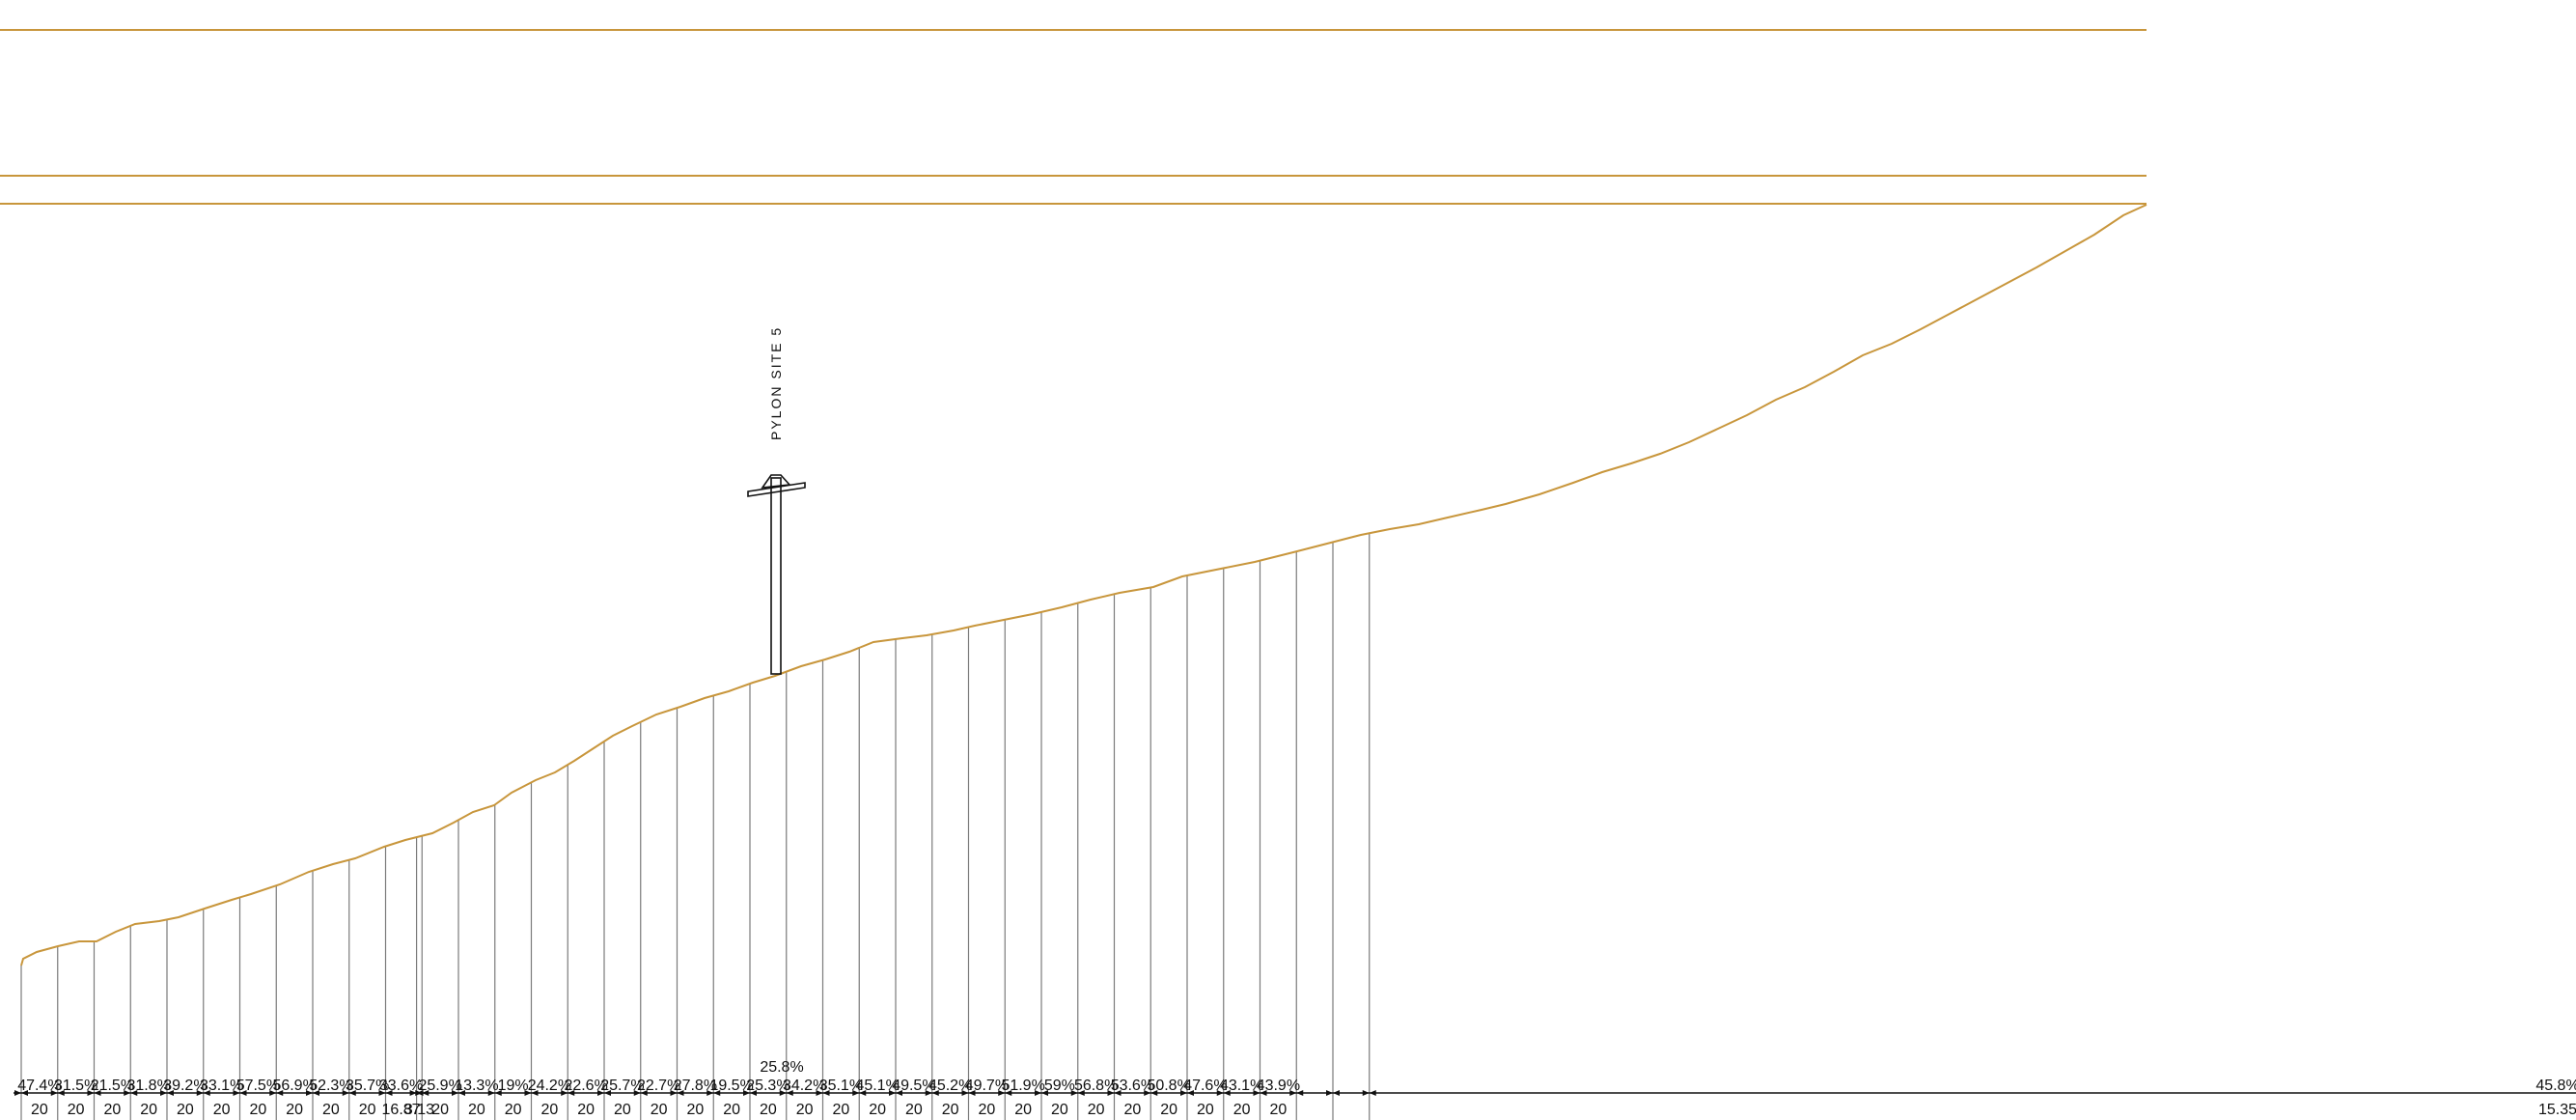  What do you see at coordinates (419, 1110) in the screenshot?
I see `segment-length-label: 3.13` at bounding box center [419, 1110].